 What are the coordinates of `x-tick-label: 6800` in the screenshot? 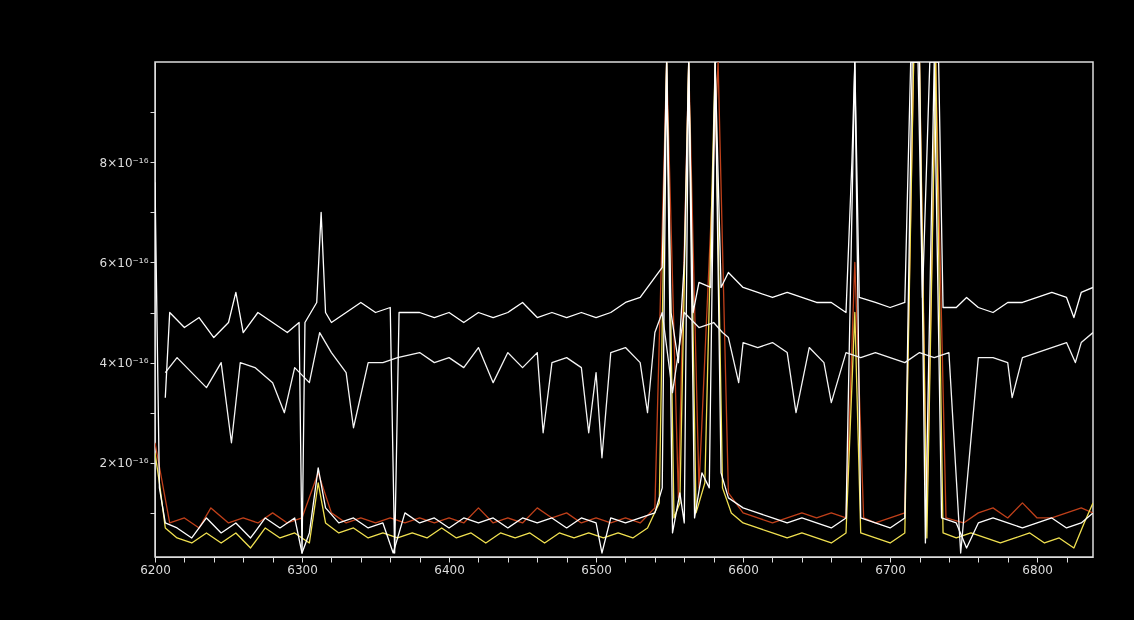 It's located at (1037, 569).